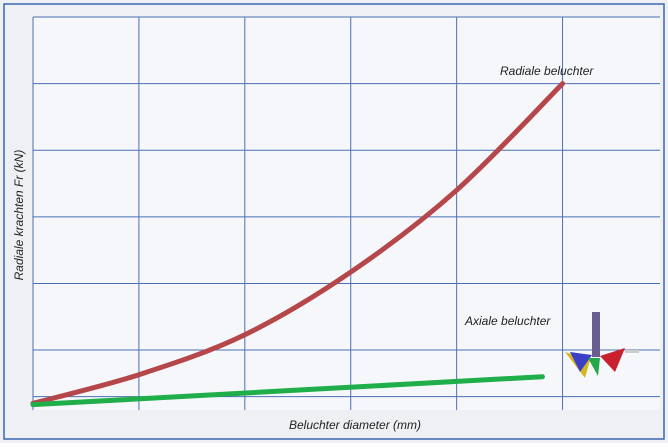  Describe the element at coordinates (507, 321) in the screenshot. I see `series-label: Axiale beluchter` at that location.